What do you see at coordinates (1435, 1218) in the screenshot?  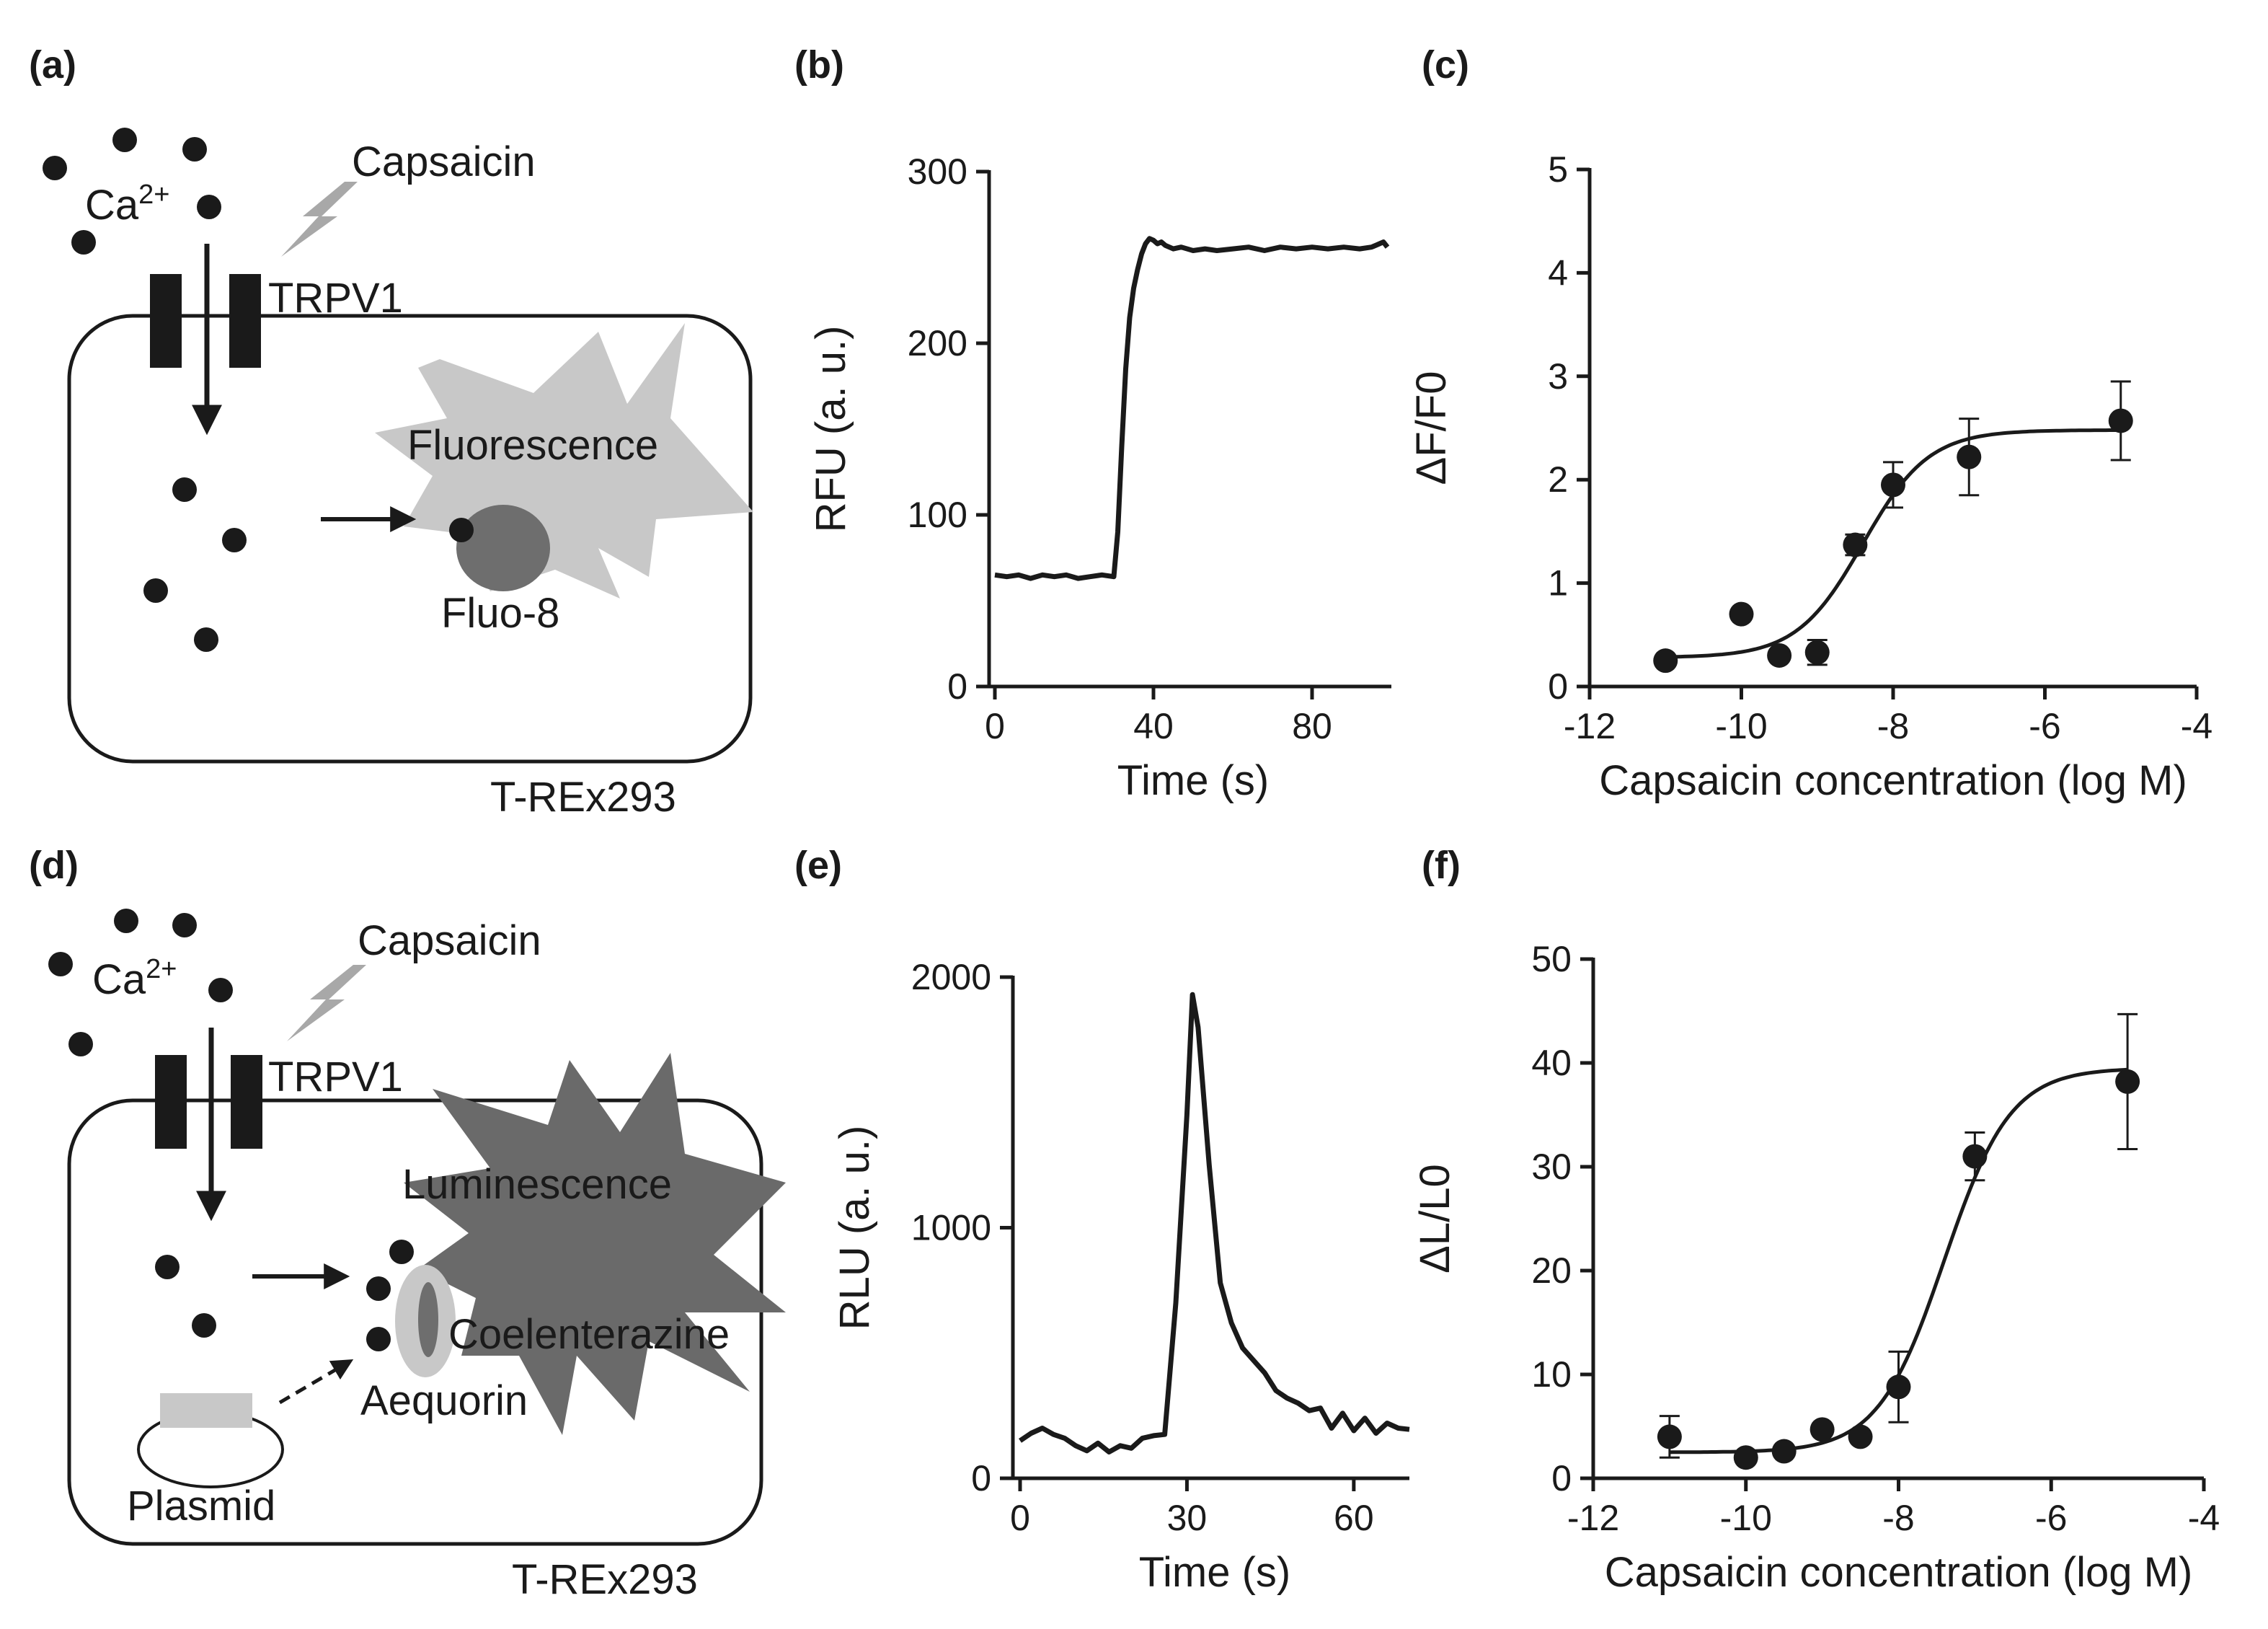 I see `y-axis-label: ΔL/L0` at bounding box center [1435, 1218].